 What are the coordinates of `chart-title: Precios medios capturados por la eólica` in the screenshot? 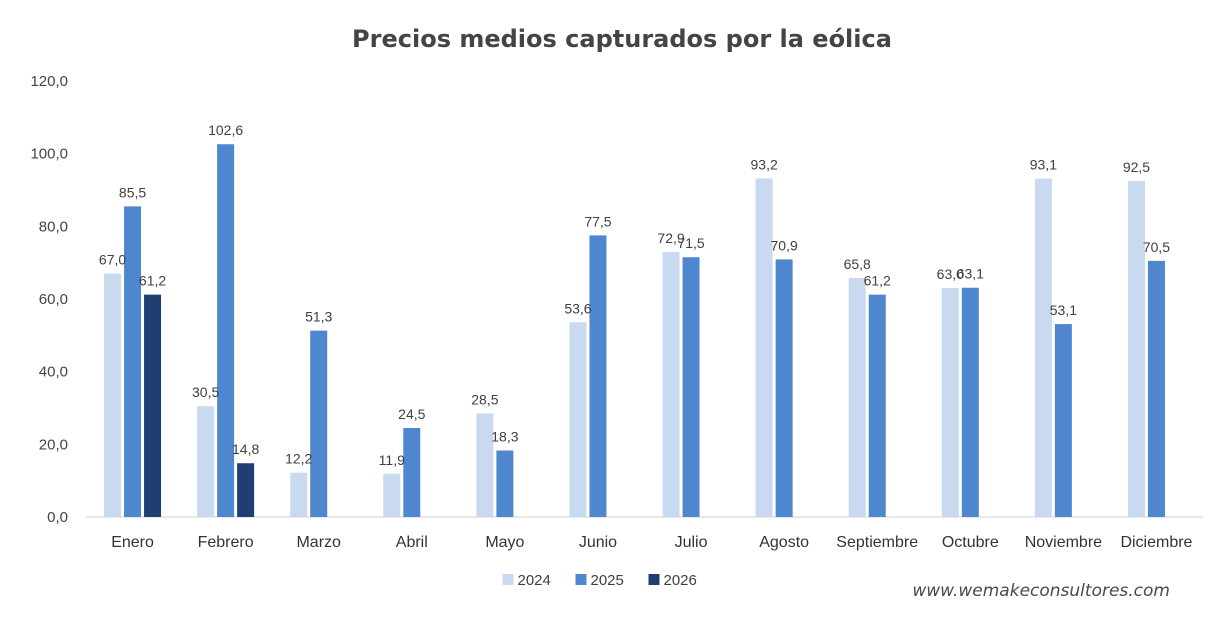 It's located at (622, 39).